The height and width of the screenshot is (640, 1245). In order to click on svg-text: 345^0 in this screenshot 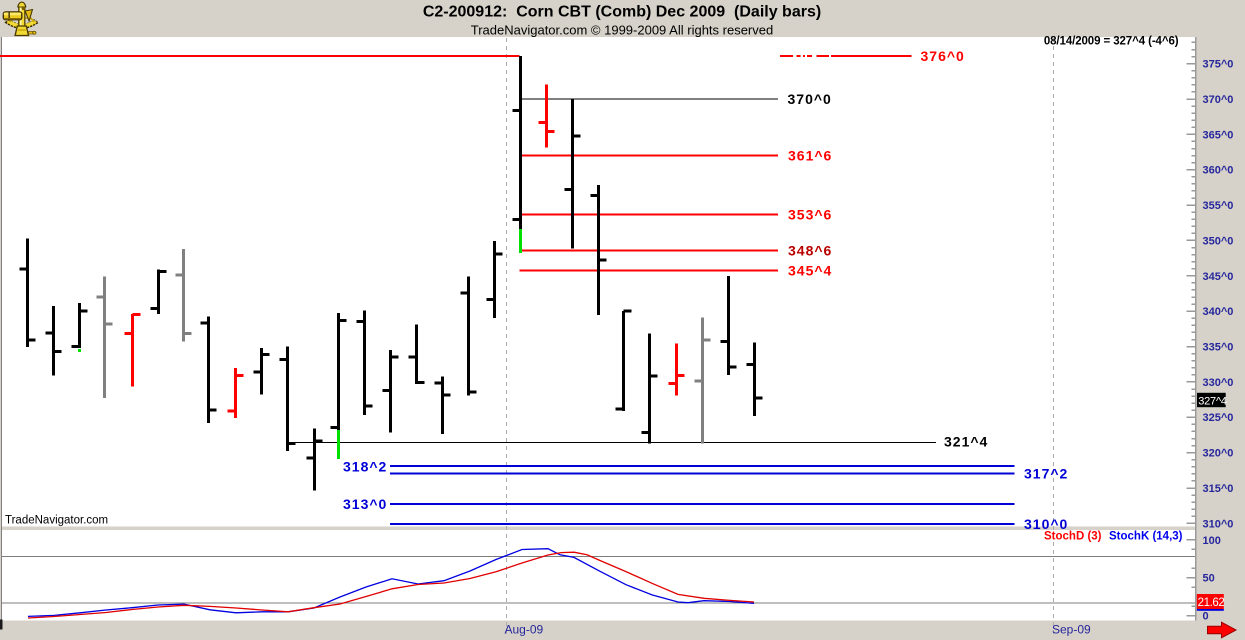, I will do `click(1218, 277)`.